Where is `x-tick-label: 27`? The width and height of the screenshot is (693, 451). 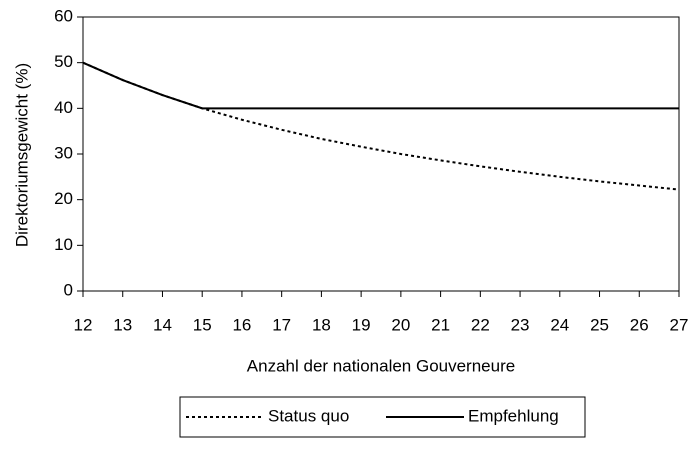
x-tick-label: 27 is located at coordinates (679, 324).